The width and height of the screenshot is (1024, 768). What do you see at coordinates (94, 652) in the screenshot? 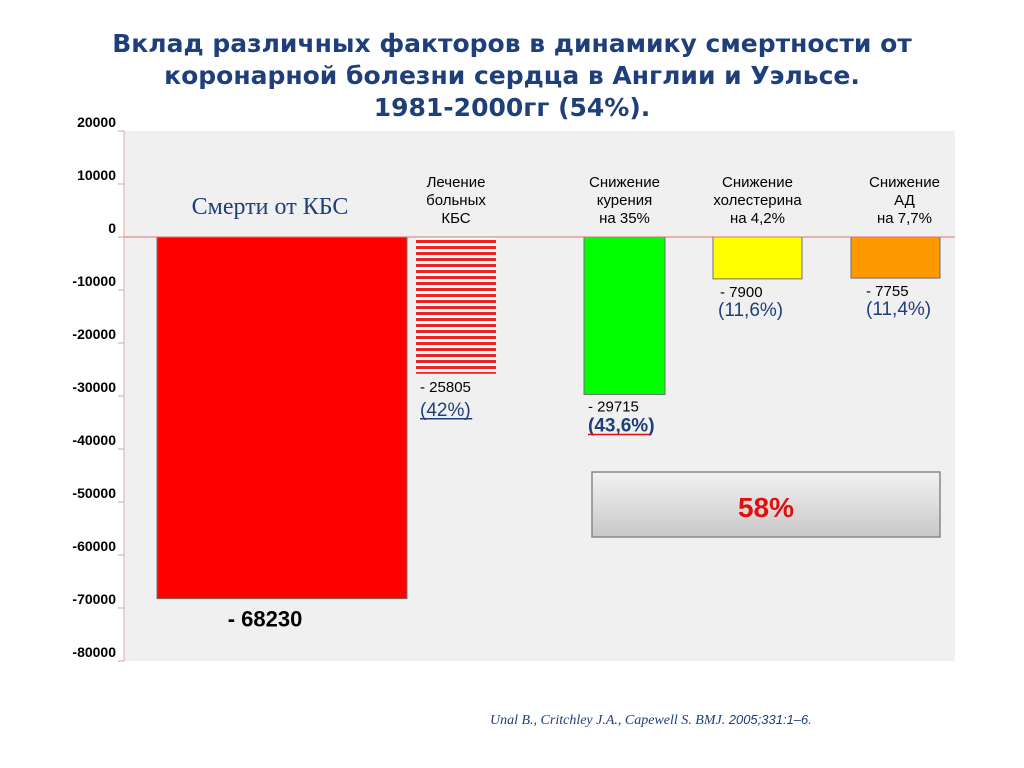
I see `y-tick-label: -80000` at bounding box center [94, 652].